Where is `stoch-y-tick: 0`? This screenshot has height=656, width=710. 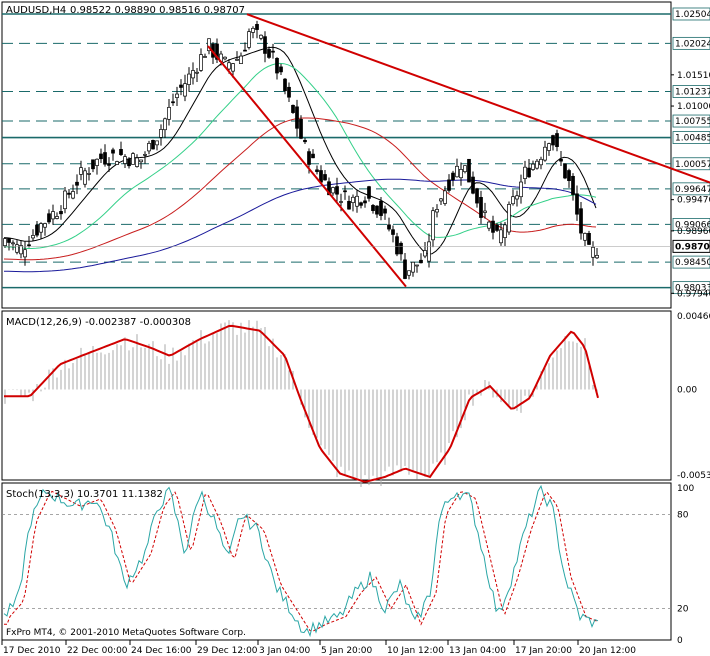 stoch-y-tick: 0 is located at coordinates (680, 641).